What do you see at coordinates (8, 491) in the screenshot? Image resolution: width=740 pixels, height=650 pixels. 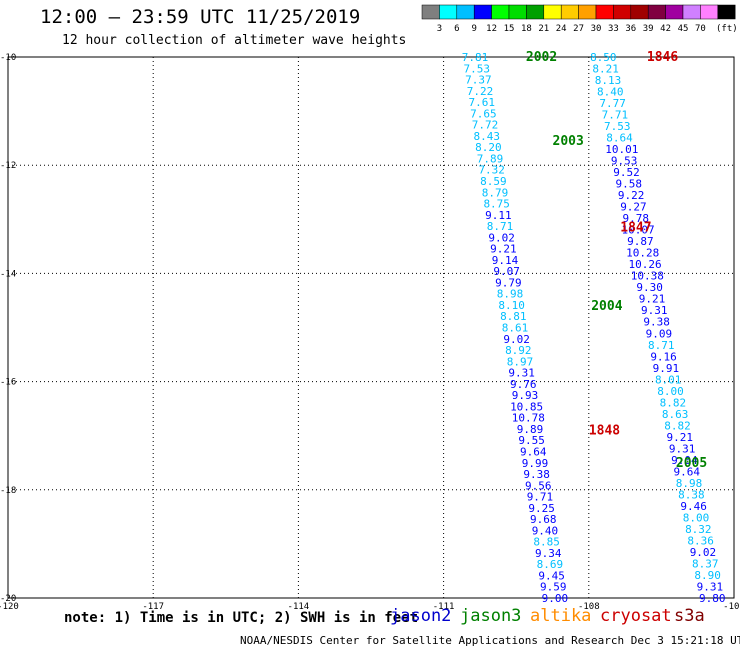 I see `lat-tick-label: -18` at bounding box center [8, 491].